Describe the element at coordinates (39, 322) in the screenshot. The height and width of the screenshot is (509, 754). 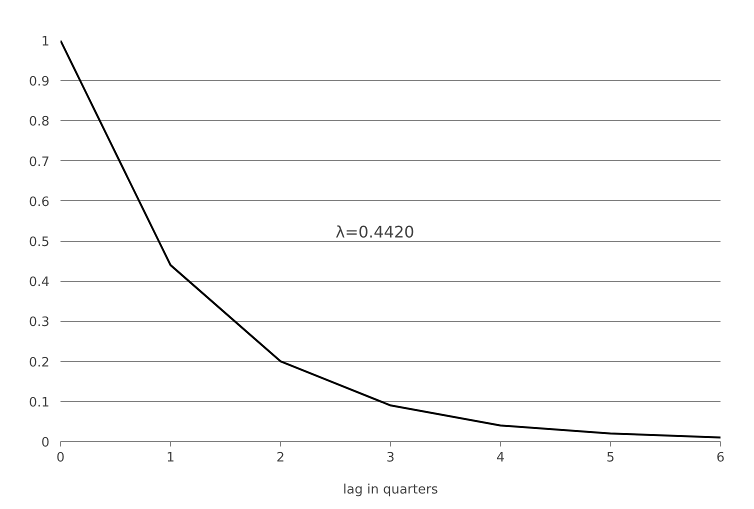
I see `y-tick-label: 0.3` at that location.